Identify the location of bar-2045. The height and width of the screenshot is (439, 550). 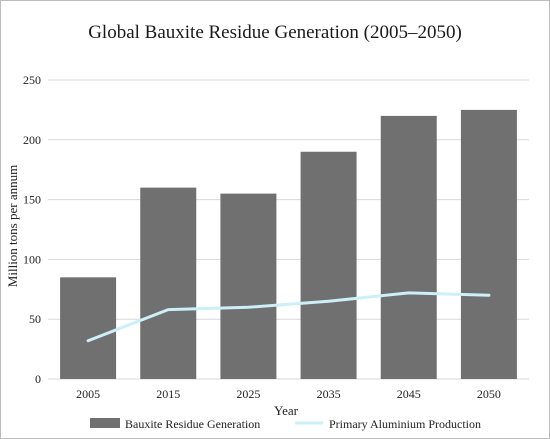
(408, 247).